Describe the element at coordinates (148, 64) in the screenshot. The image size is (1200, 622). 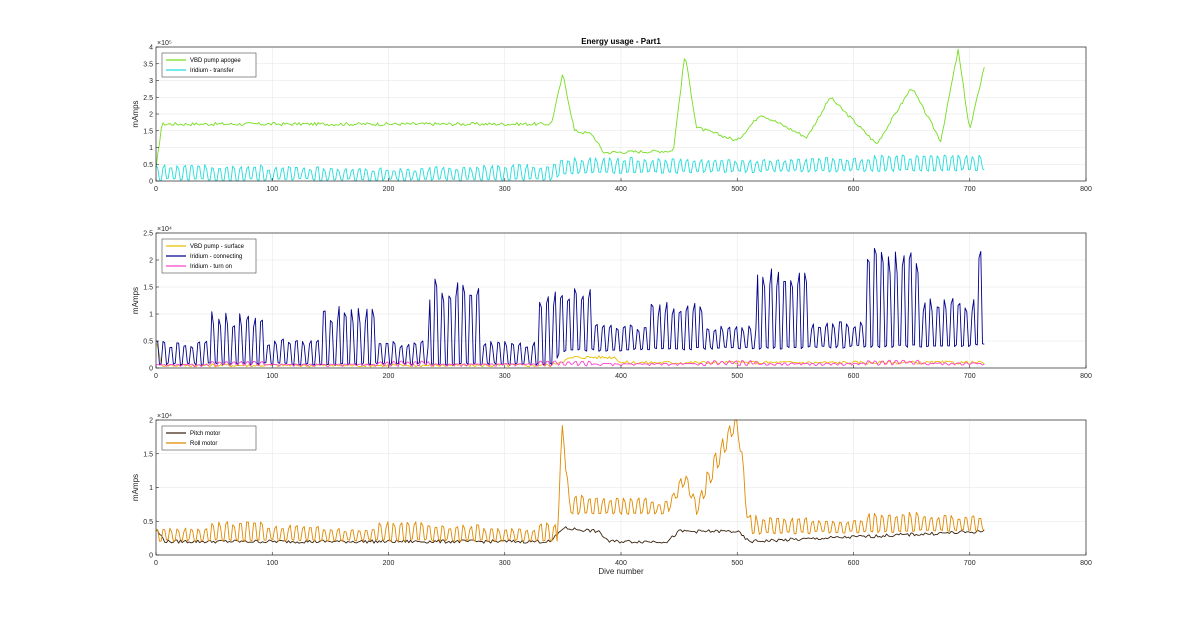
I see `y-tick-label: 3.5` at that location.